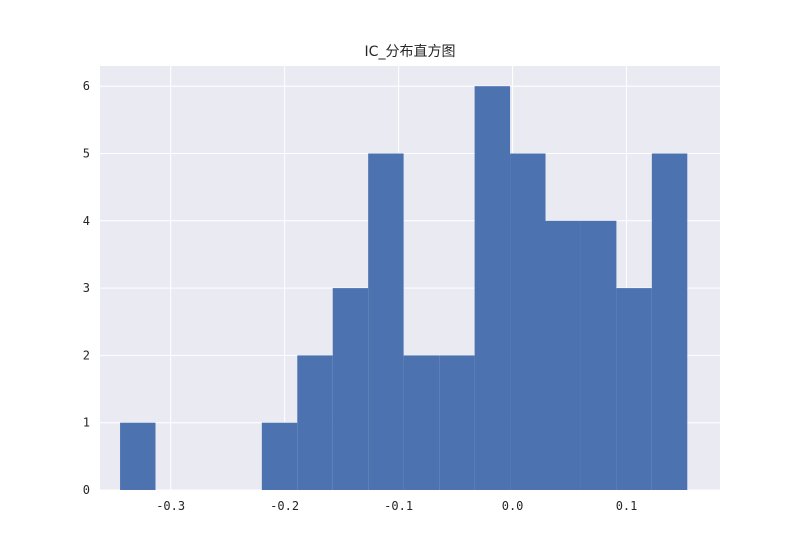 The height and width of the screenshot is (550, 800). What do you see at coordinates (86, 153) in the screenshot?
I see `y-tick-label: 5` at bounding box center [86, 153].